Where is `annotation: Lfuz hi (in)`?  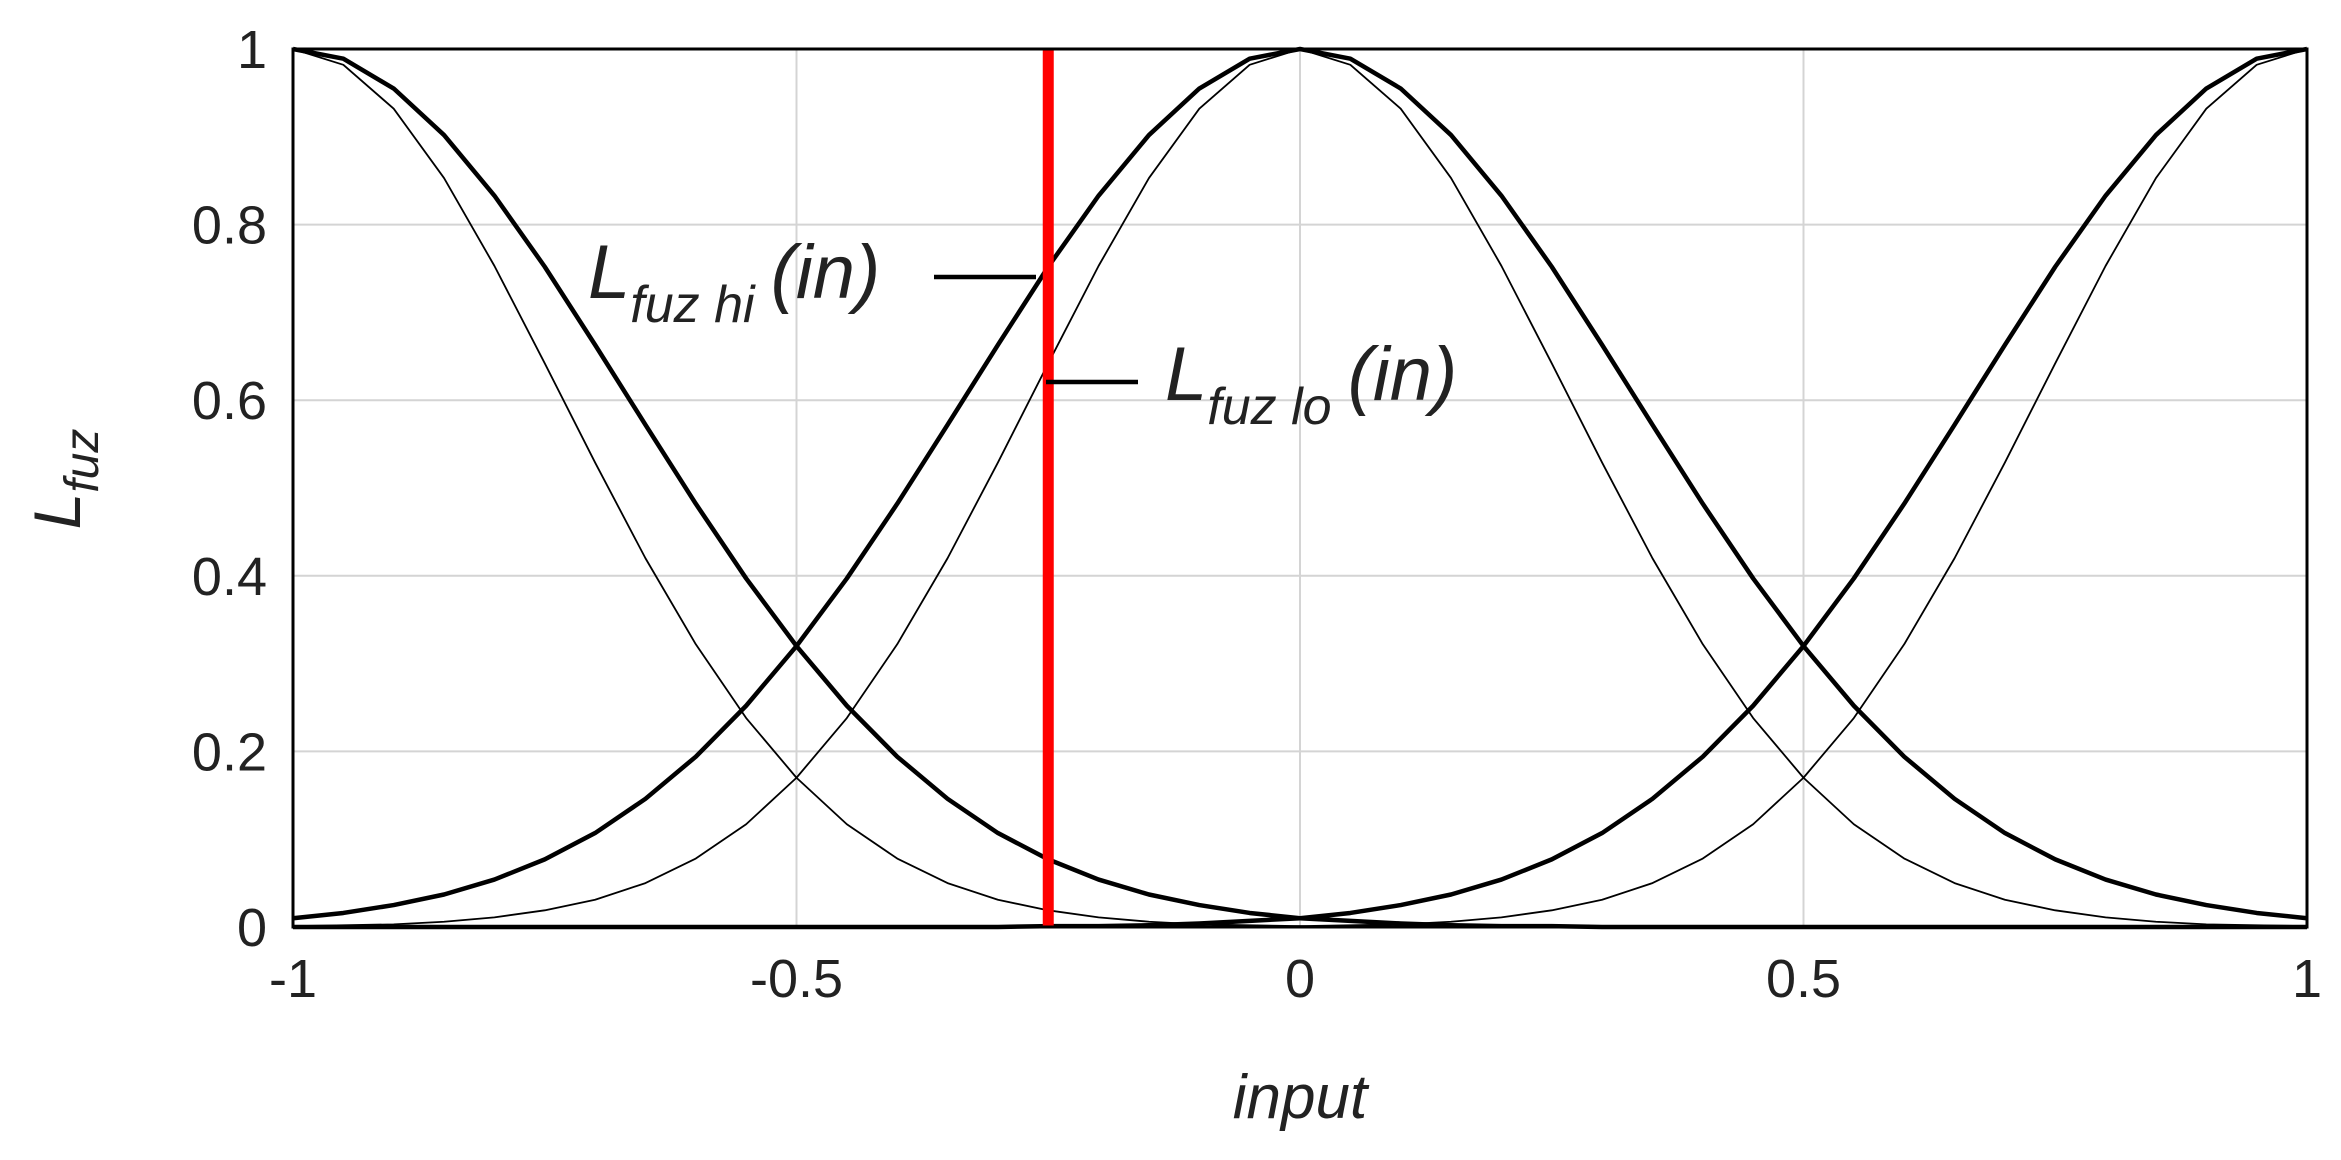 annotation: Lfuz hi (in) is located at coordinates (734, 282).